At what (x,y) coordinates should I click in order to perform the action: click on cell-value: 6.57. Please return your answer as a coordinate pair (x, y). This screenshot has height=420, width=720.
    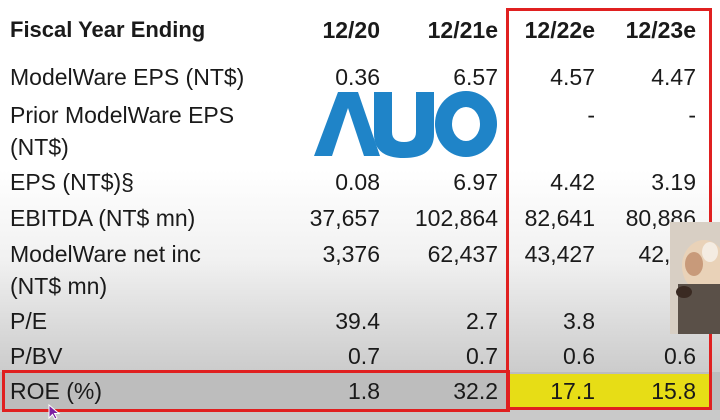
    Looking at the image, I should click on (475, 77).